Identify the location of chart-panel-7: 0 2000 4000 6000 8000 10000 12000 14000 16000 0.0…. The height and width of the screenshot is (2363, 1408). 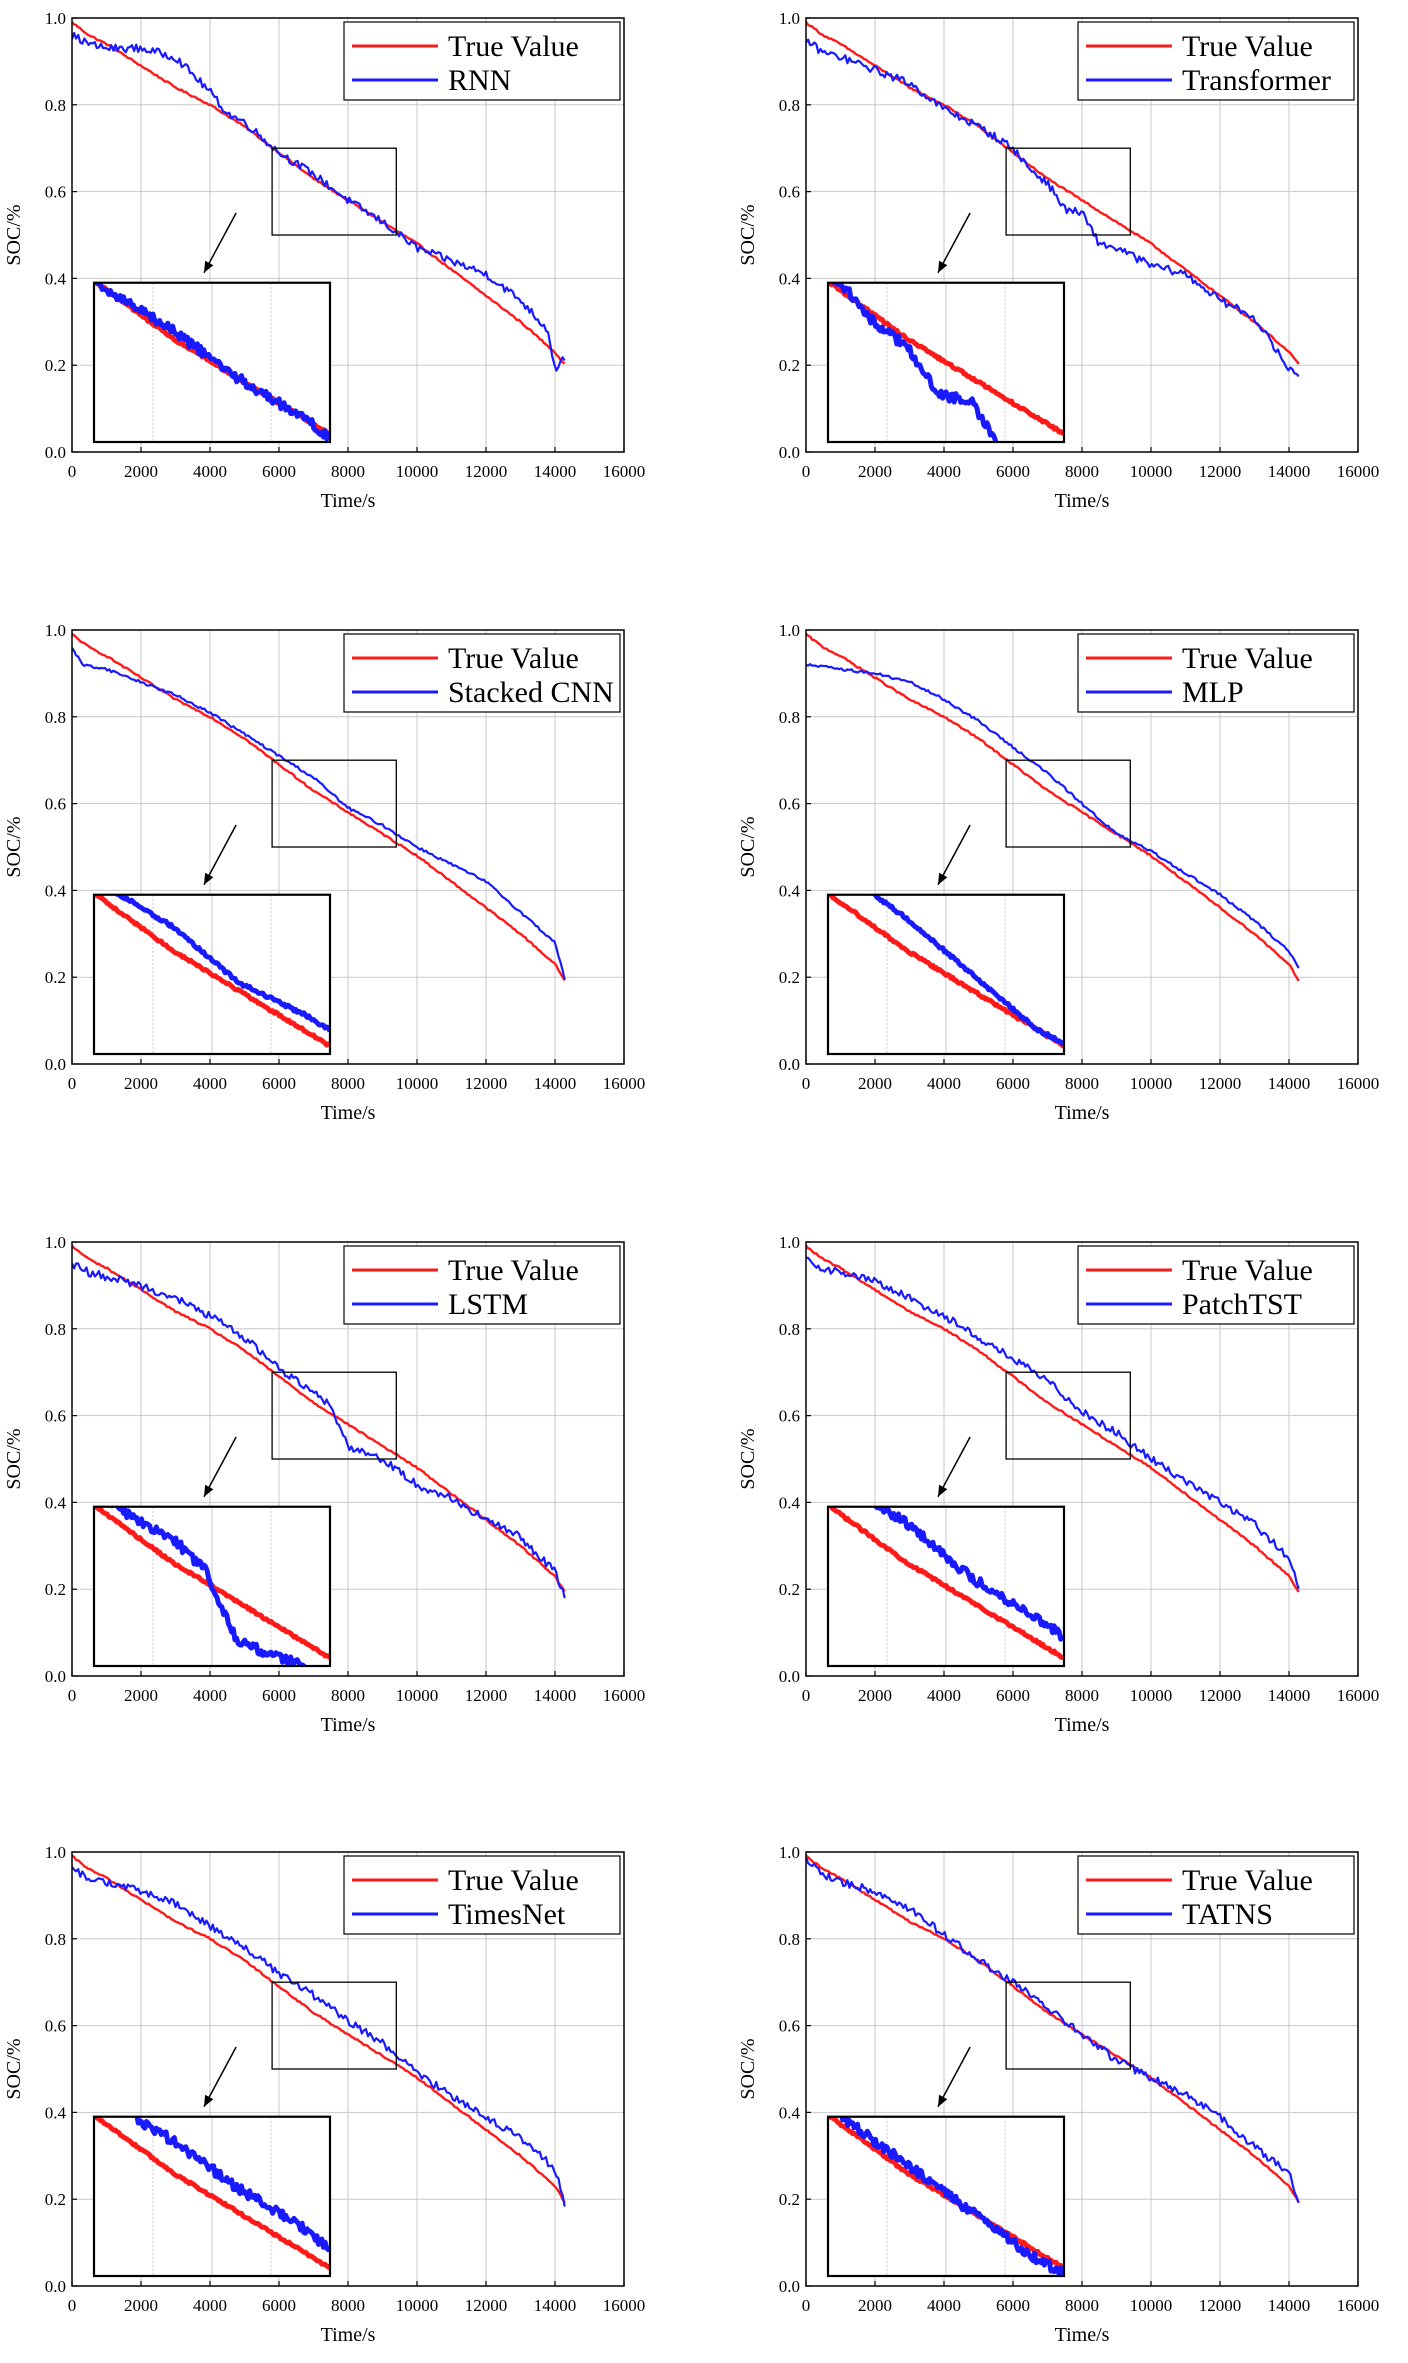
(324, 2094).